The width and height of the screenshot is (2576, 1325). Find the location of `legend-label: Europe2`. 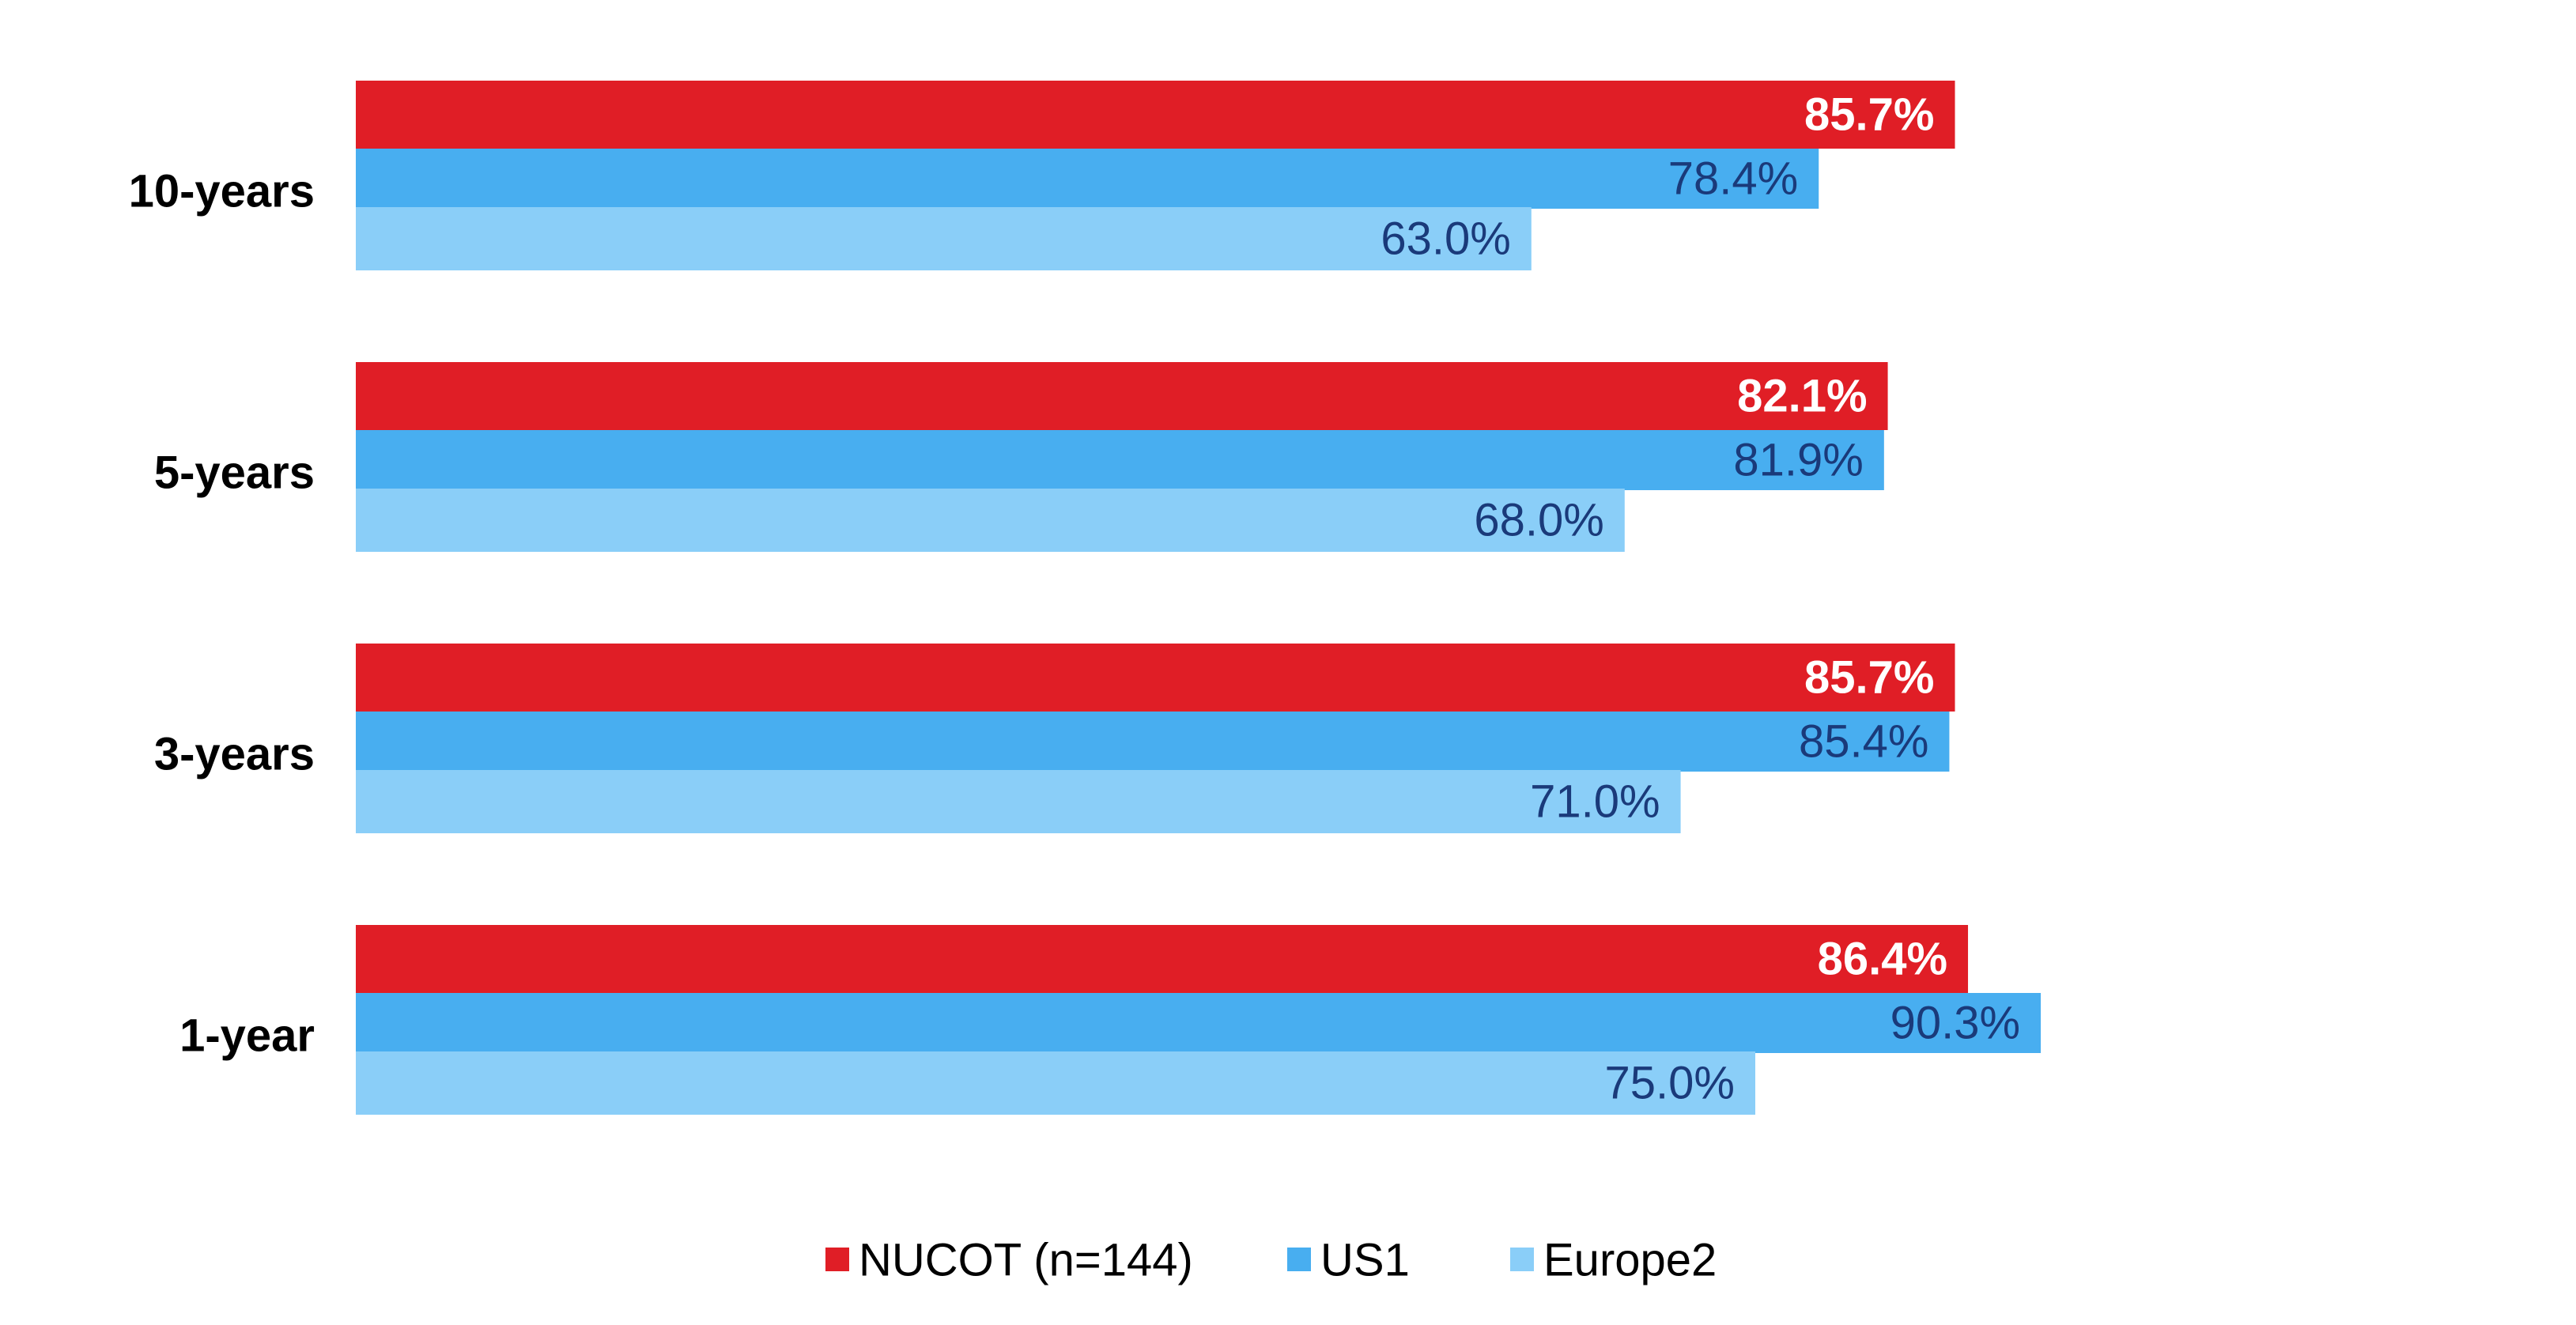

legend-label: Europe2 is located at coordinates (1630, 1260).